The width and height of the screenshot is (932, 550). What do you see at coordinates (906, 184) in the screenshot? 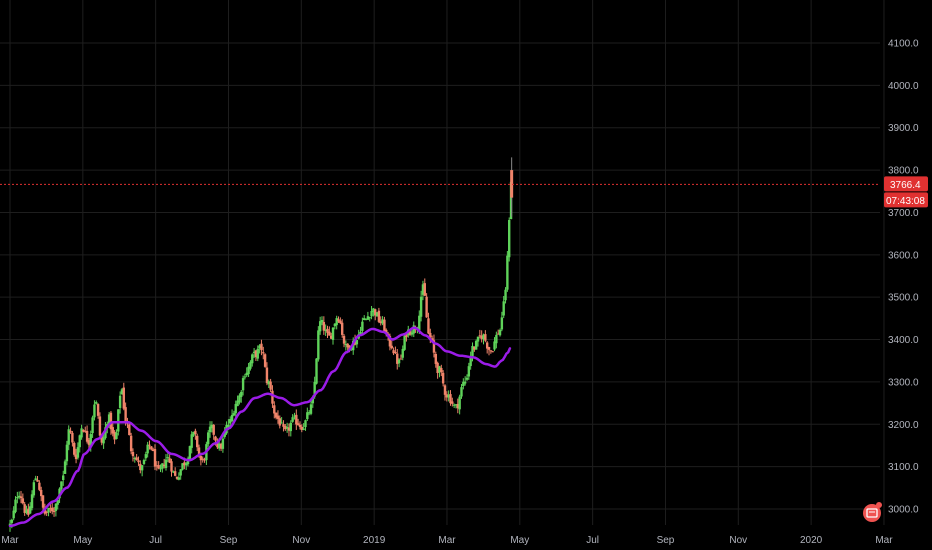
I see `last-price-tag-bg` at bounding box center [906, 184].